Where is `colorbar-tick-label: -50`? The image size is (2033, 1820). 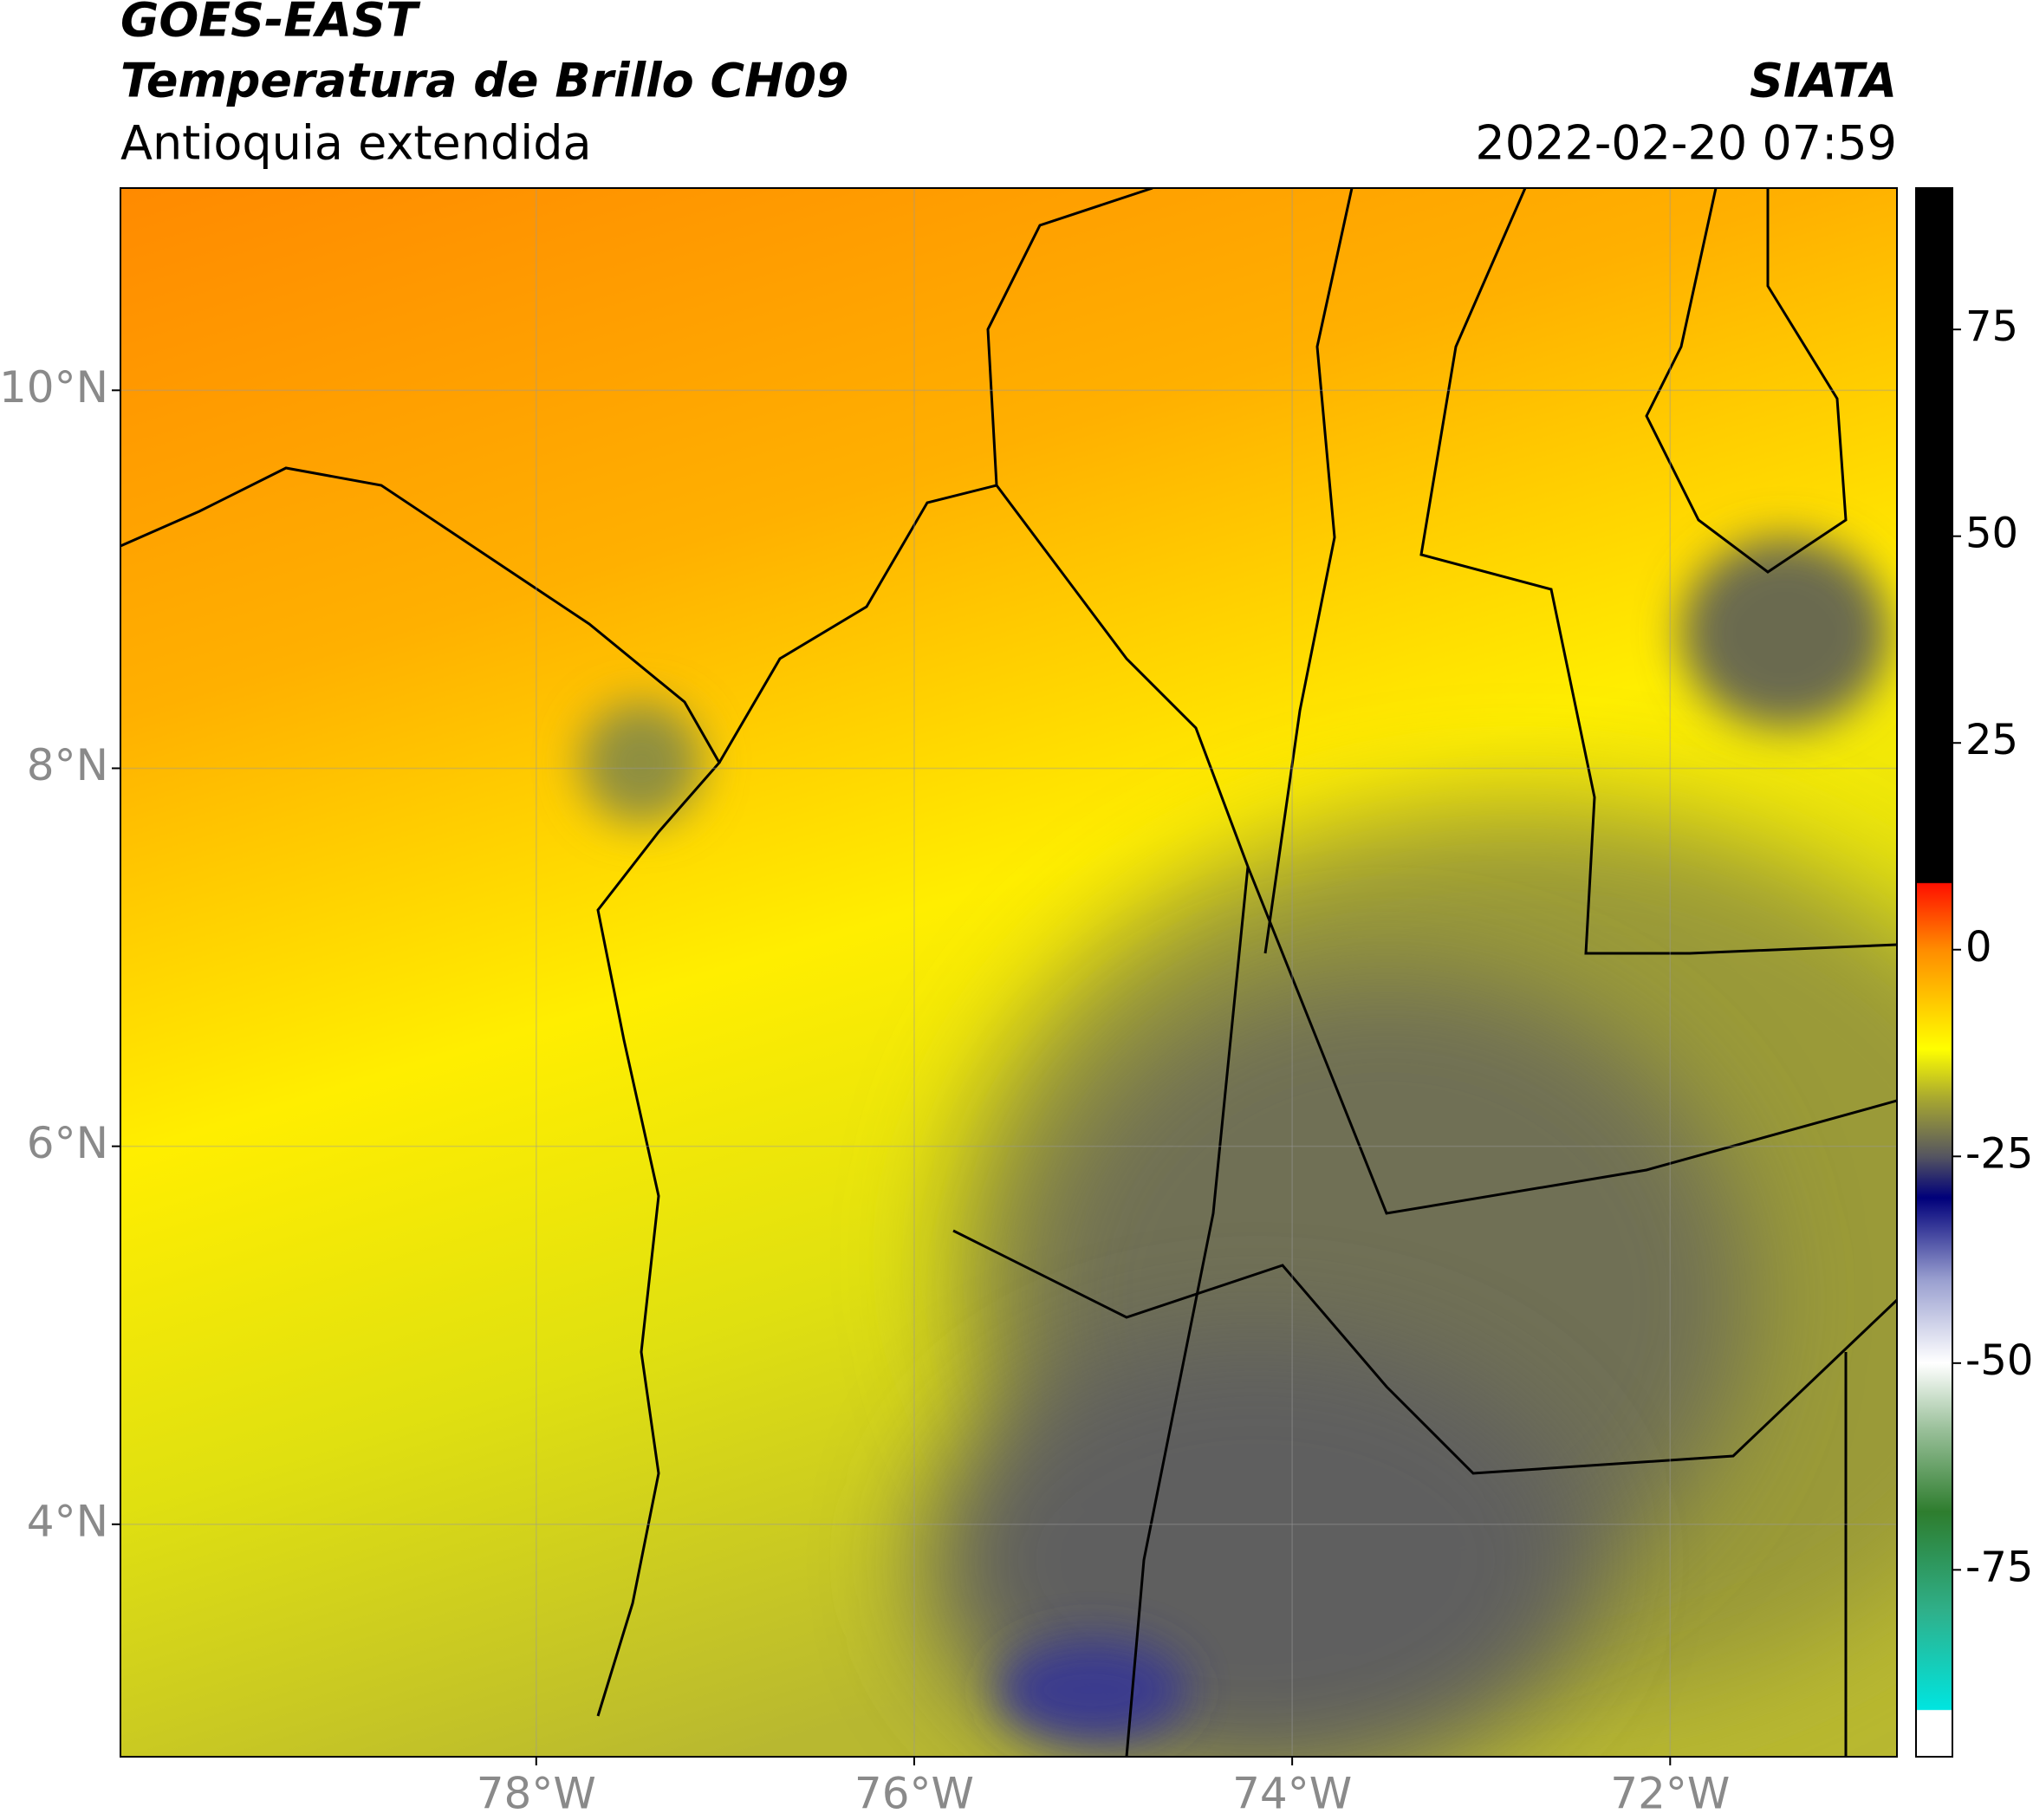
colorbar-tick-label: -50 is located at coordinates (1999, 1360).